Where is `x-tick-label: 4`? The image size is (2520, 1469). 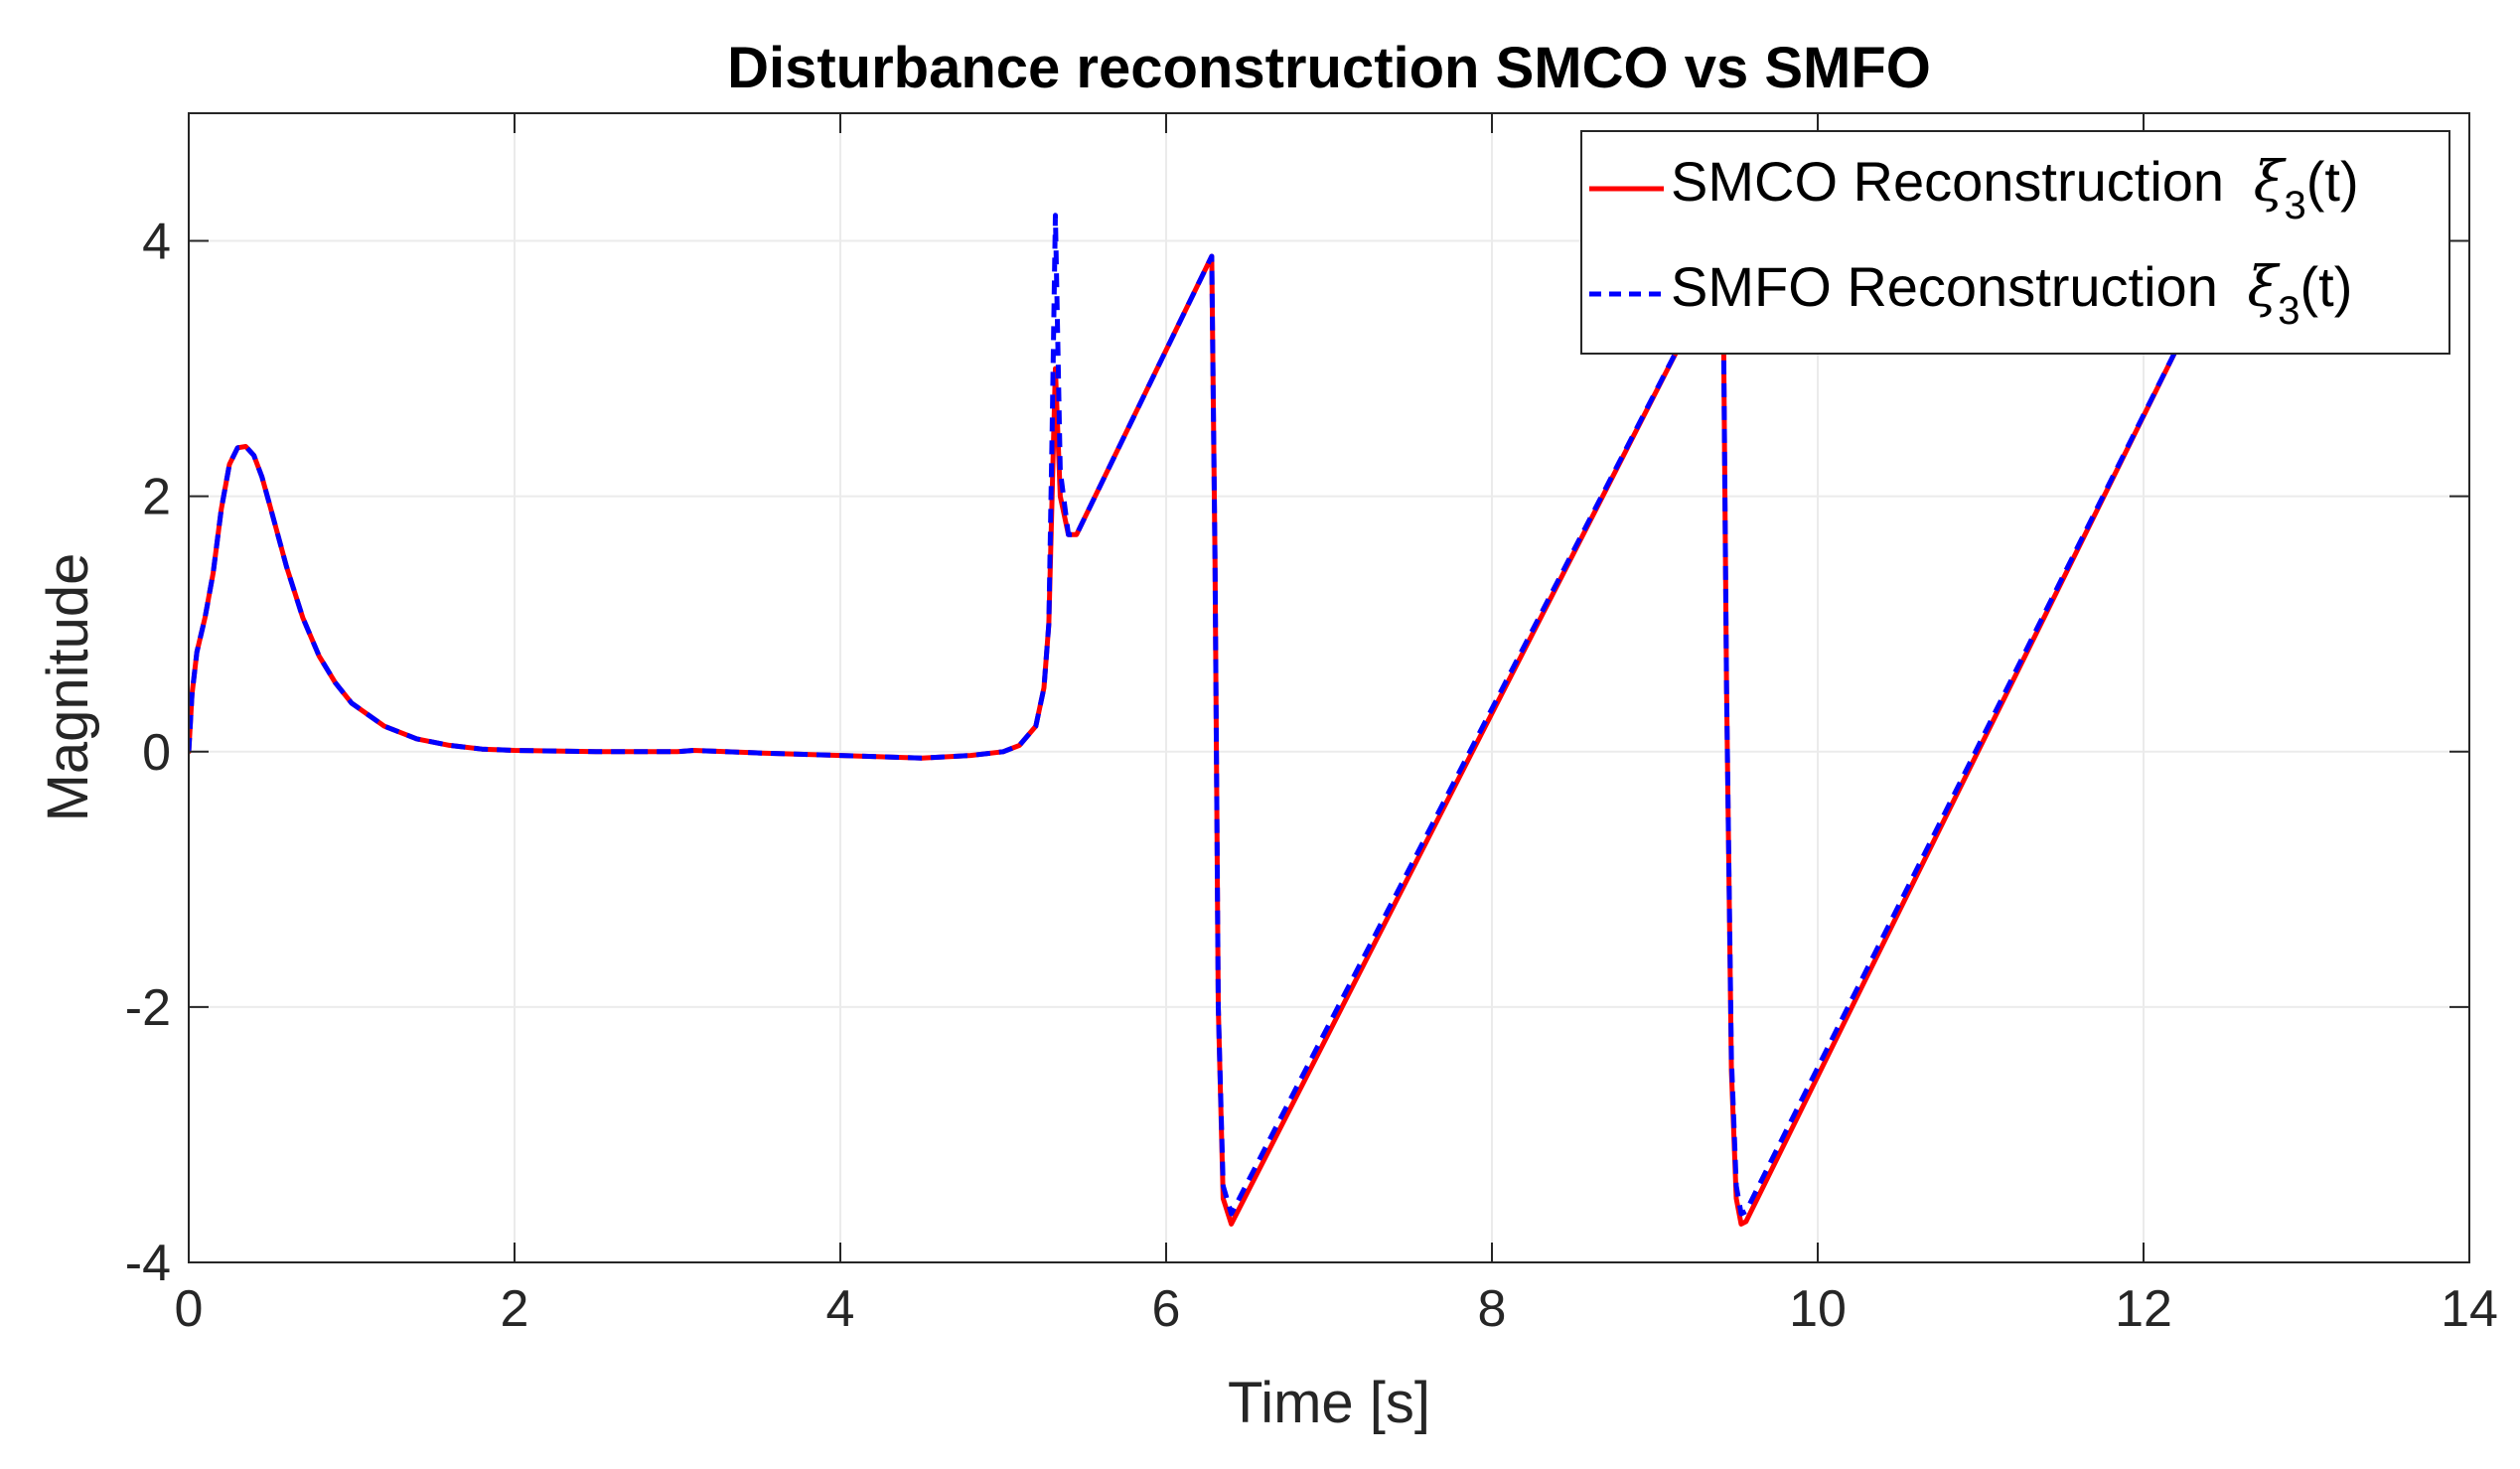 x-tick-label: 4 is located at coordinates (840, 1309).